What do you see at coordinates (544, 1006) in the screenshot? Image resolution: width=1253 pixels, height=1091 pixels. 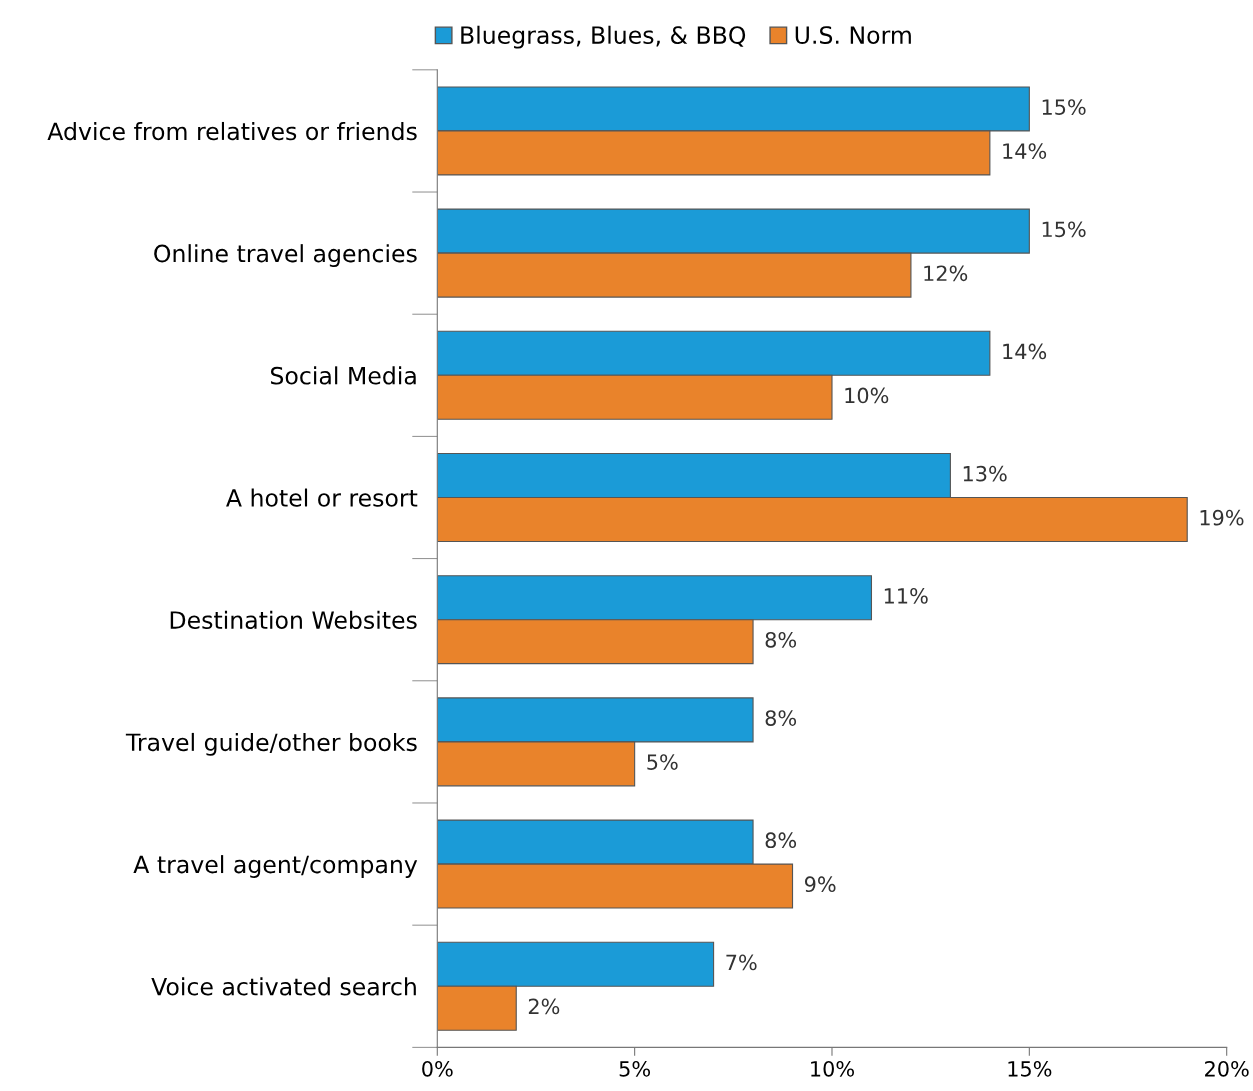 I see `data-label: 2%` at bounding box center [544, 1006].